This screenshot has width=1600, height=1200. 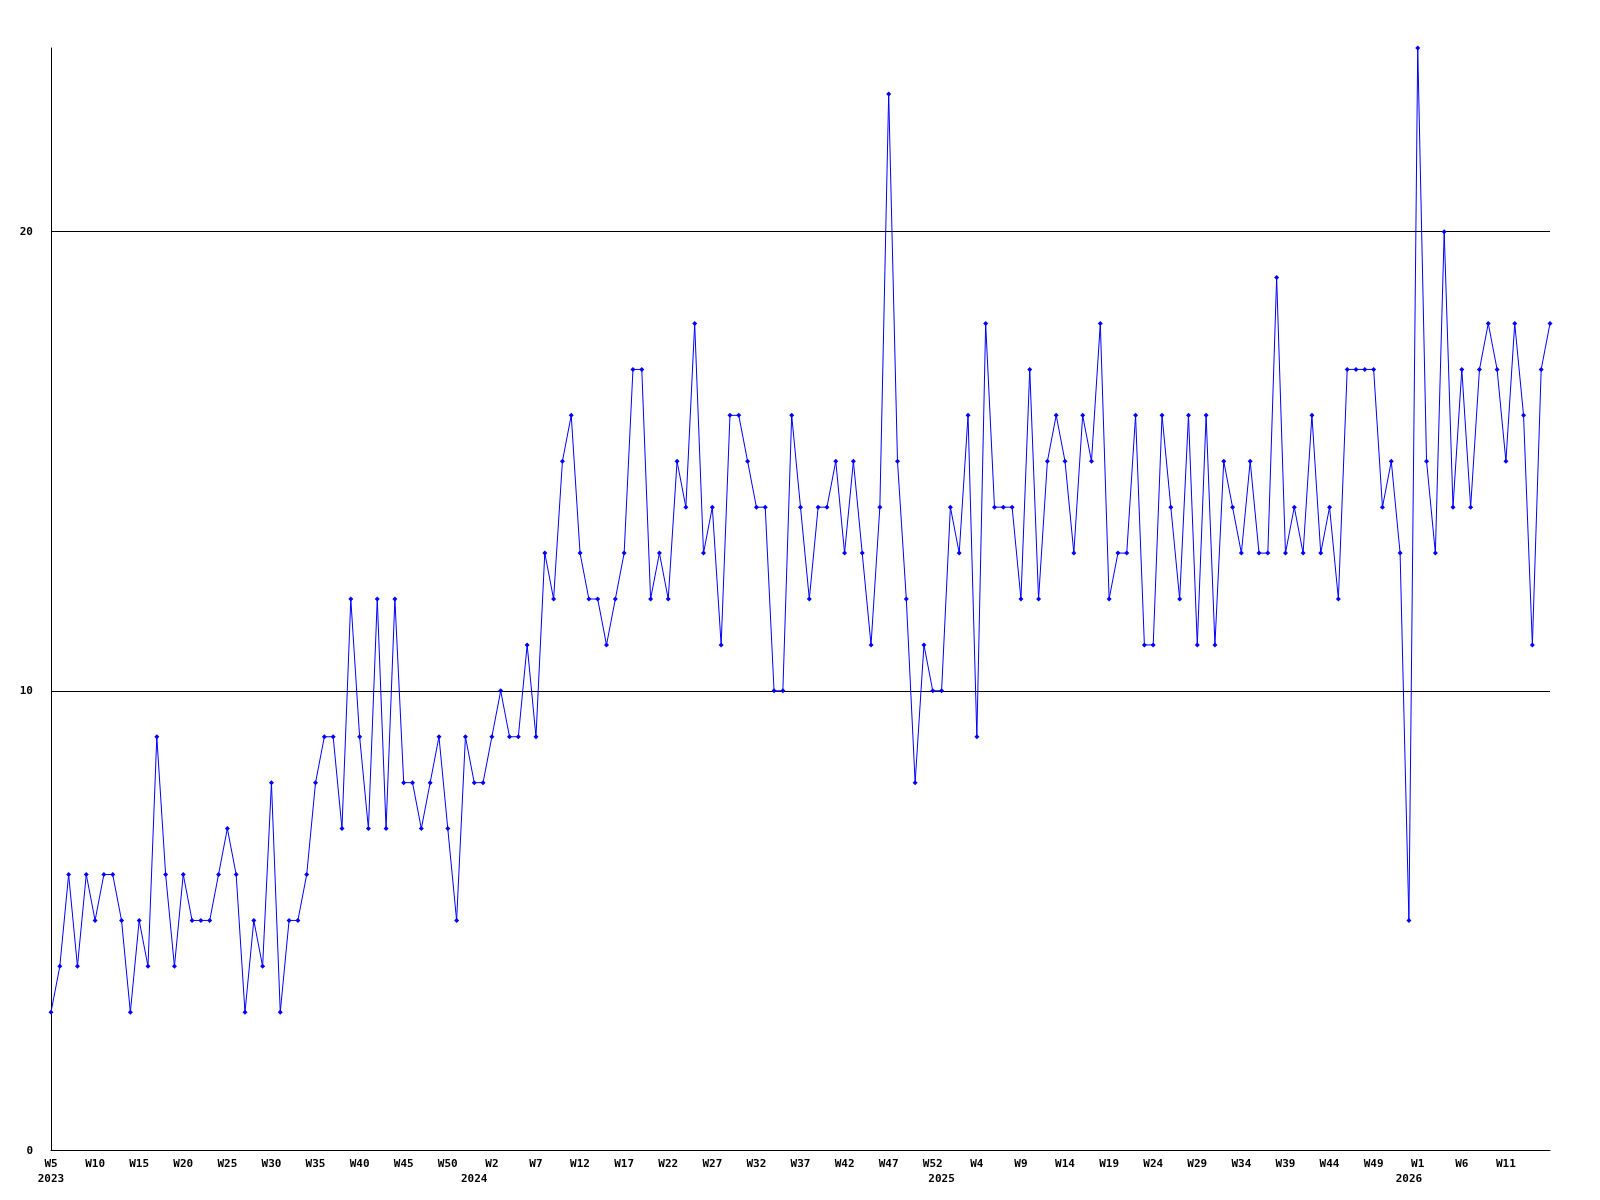 What do you see at coordinates (668, 1163) in the screenshot?
I see `x-tick-label: W22` at bounding box center [668, 1163].